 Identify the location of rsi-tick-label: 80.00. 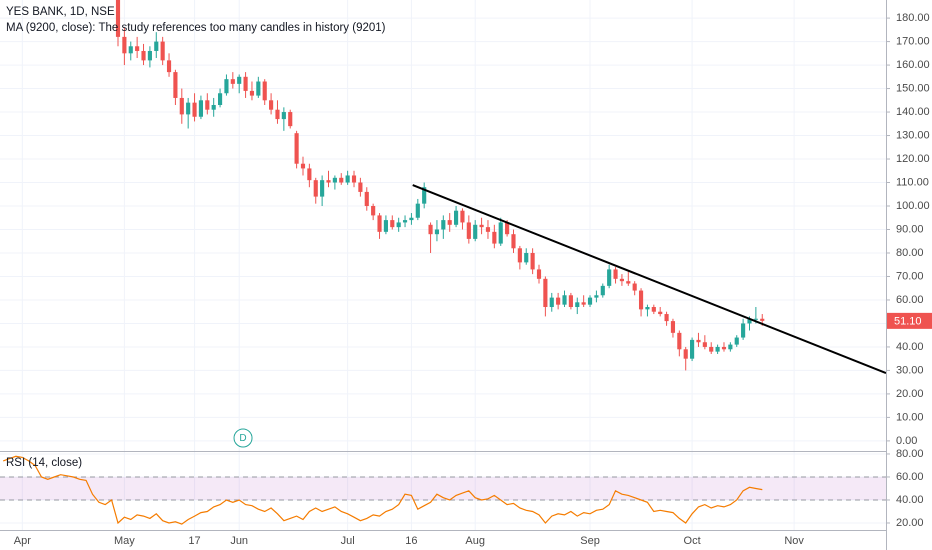
(910, 454).